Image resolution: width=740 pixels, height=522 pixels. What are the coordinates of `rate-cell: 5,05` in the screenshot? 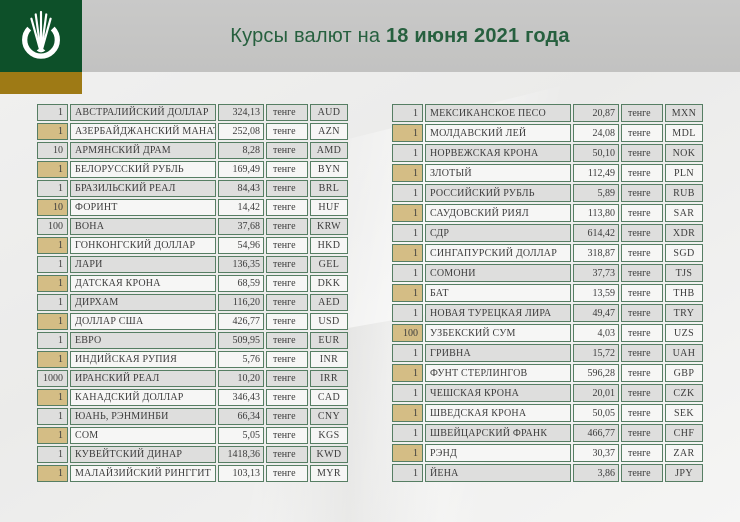 It's located at (241, 435).